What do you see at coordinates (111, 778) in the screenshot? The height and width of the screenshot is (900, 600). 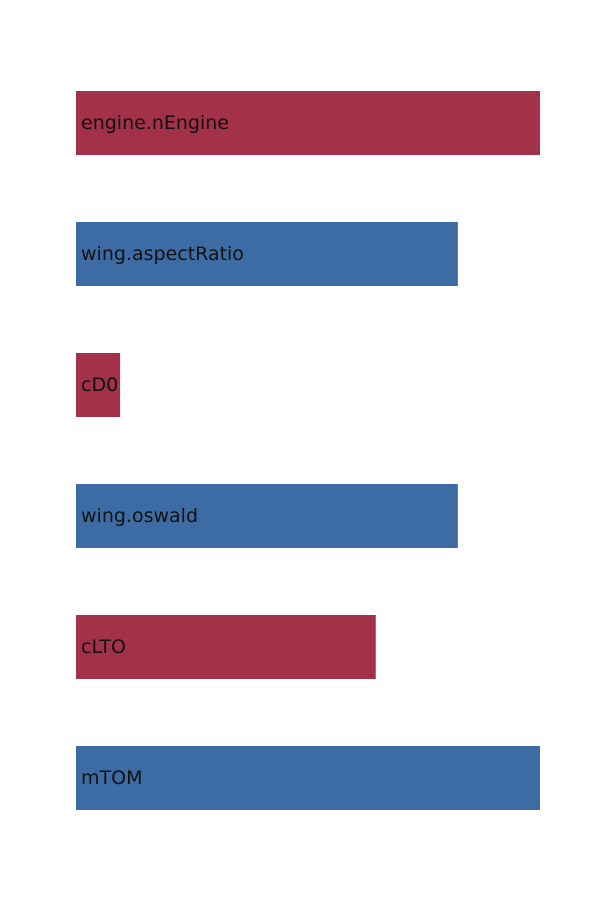 I see `bar-label-5: mTOM` at bounding box center [111, 778].